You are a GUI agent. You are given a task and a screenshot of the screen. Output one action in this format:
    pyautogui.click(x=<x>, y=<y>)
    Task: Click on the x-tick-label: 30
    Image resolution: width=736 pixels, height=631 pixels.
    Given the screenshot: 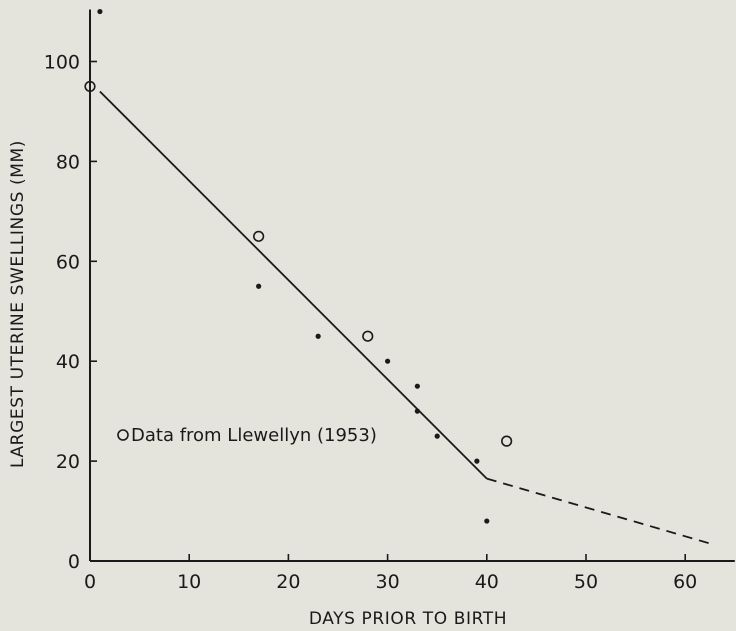 What is the action you would take?
    pyautogui.click(x=388, y=582)
    